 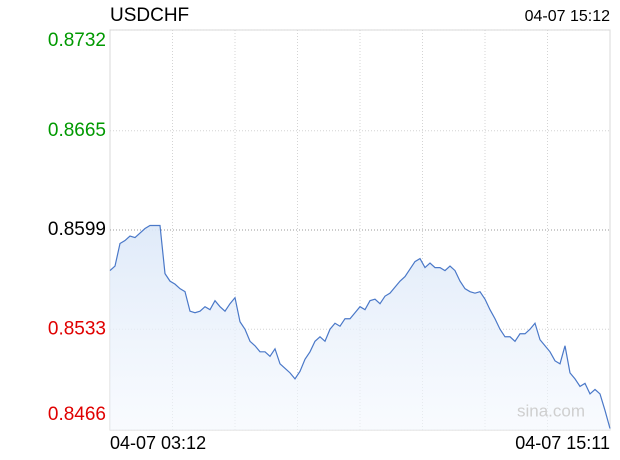 I want to click on timestamp: 04-07 15:12, so click(x=568, y=16).